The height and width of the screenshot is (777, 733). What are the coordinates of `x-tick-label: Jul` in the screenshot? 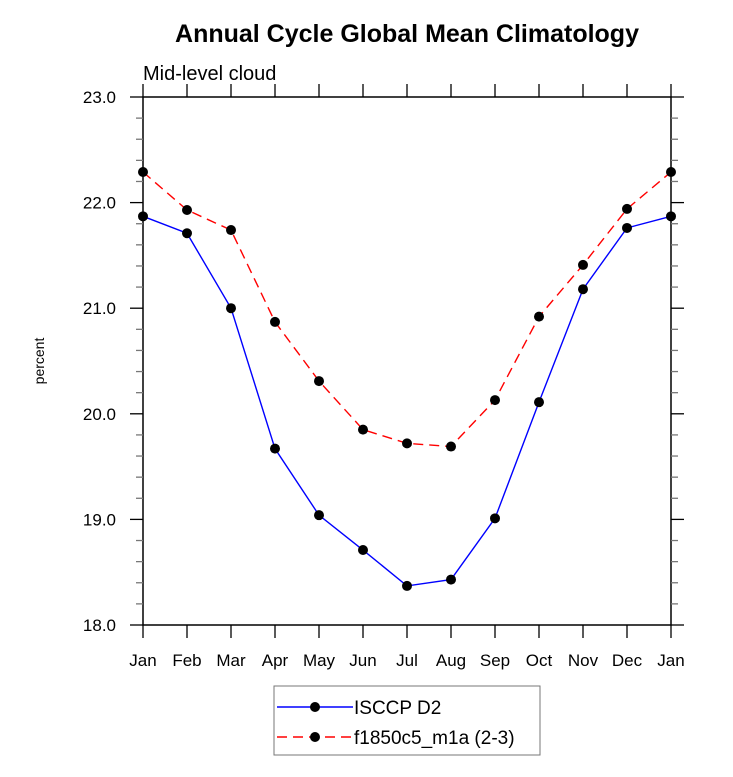 It's located at (407, 660).